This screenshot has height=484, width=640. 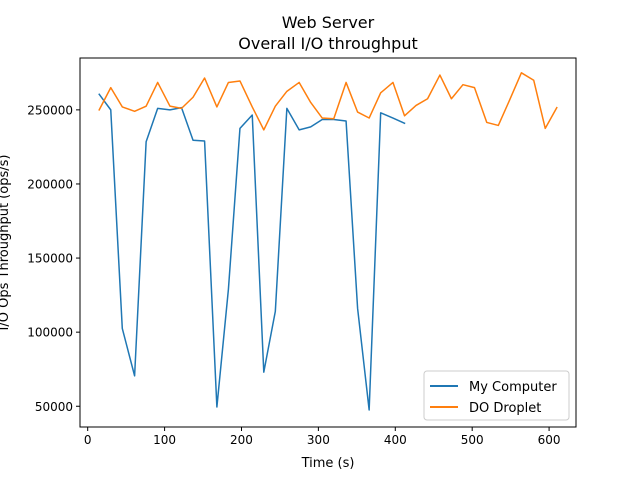 I want to click on legend-label-my-computer: My Computer, so click(x=513, y=387).